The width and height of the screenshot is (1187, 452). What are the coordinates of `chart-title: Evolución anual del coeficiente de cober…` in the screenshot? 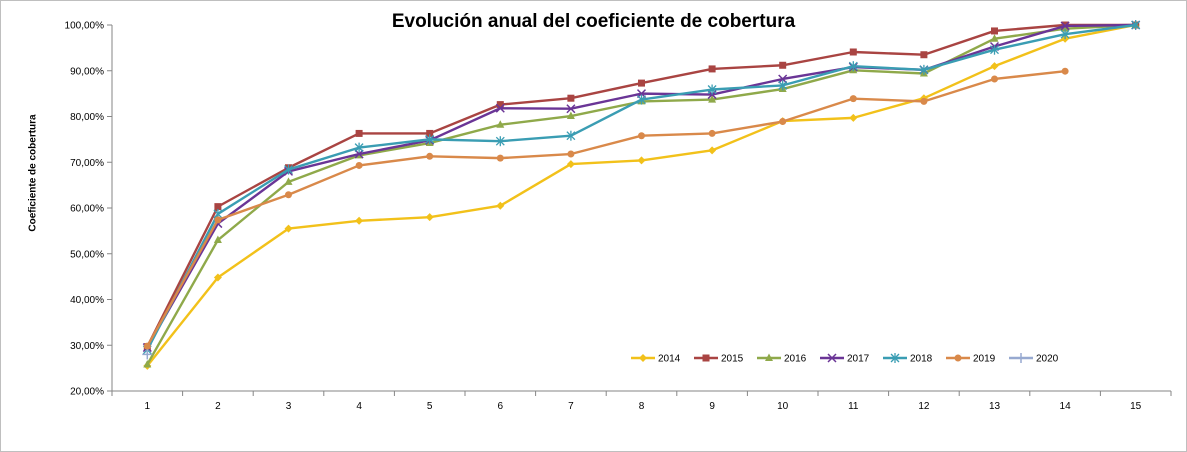 It's located at (593, 21).